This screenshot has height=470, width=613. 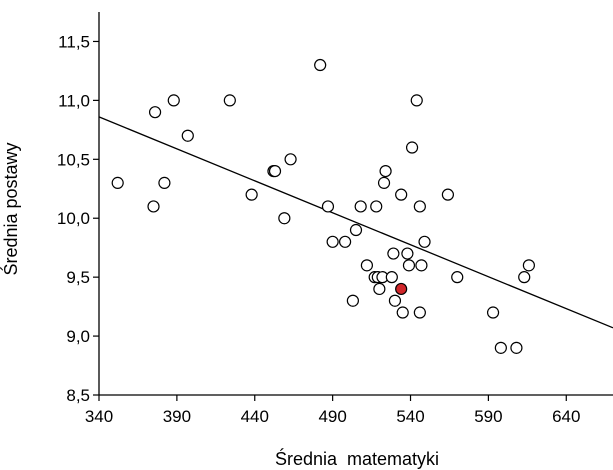 I want to click on y-tick-label: 9,5, so click(x=78, y=277).